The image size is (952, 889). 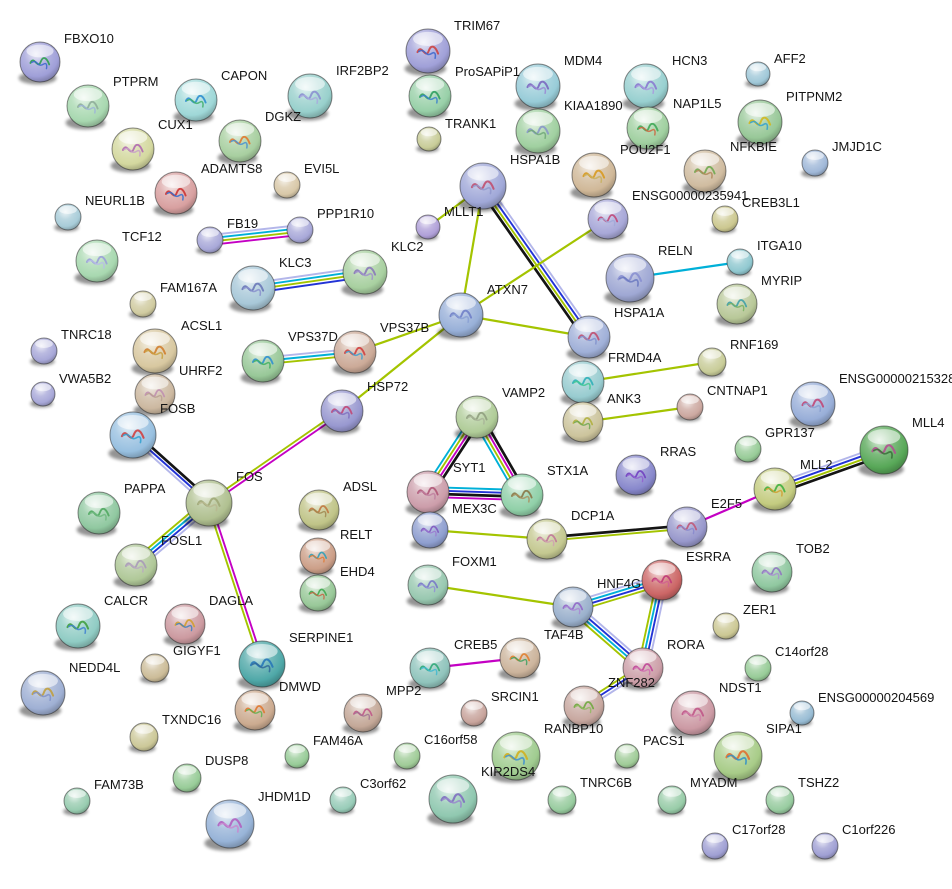 What do you see at coordinates (645, 87) in the screenshot?
I see `node-HCN3` at bounding box center [645, 87].